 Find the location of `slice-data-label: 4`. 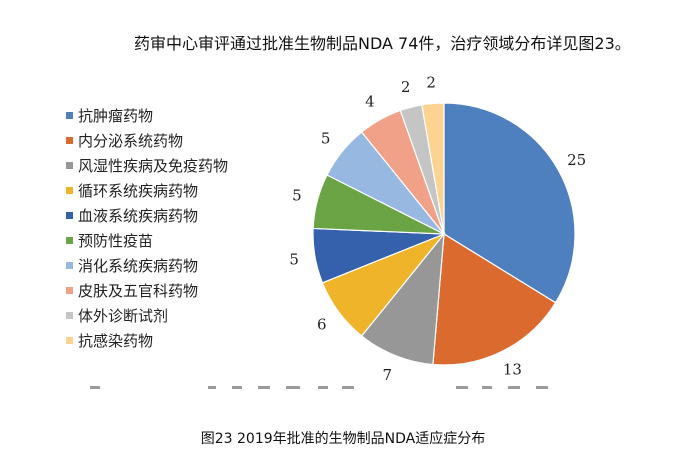

slice-data-label: 4 is located at coordinates (370, 101).